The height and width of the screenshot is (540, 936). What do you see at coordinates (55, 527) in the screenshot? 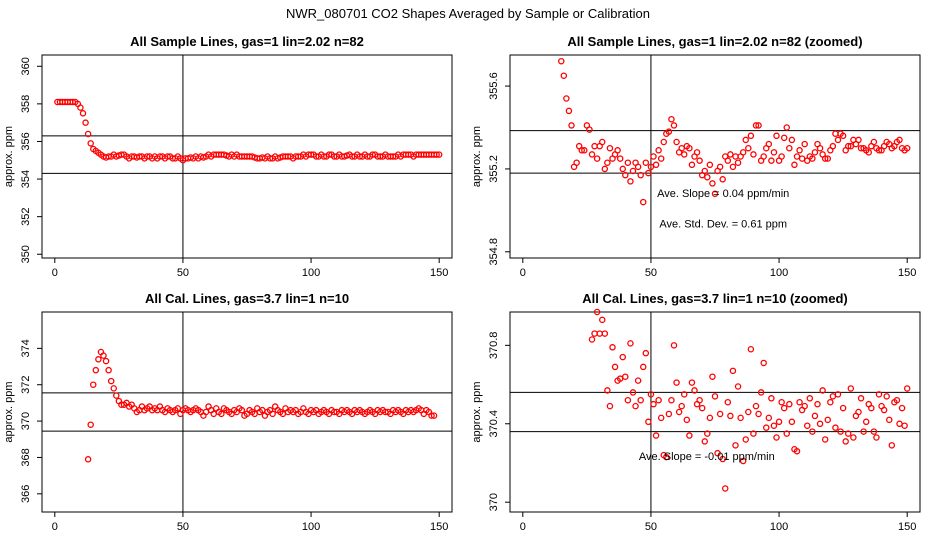
I see `x-tick-label: 0` at bounding box center [55, 527].